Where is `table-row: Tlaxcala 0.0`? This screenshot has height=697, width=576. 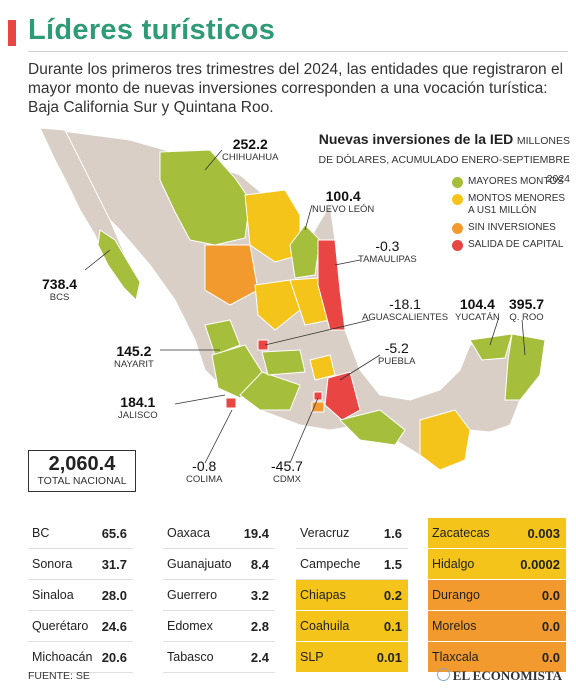
table-row: Tlaxcala 0.0 is located at coordinates (497, 657).